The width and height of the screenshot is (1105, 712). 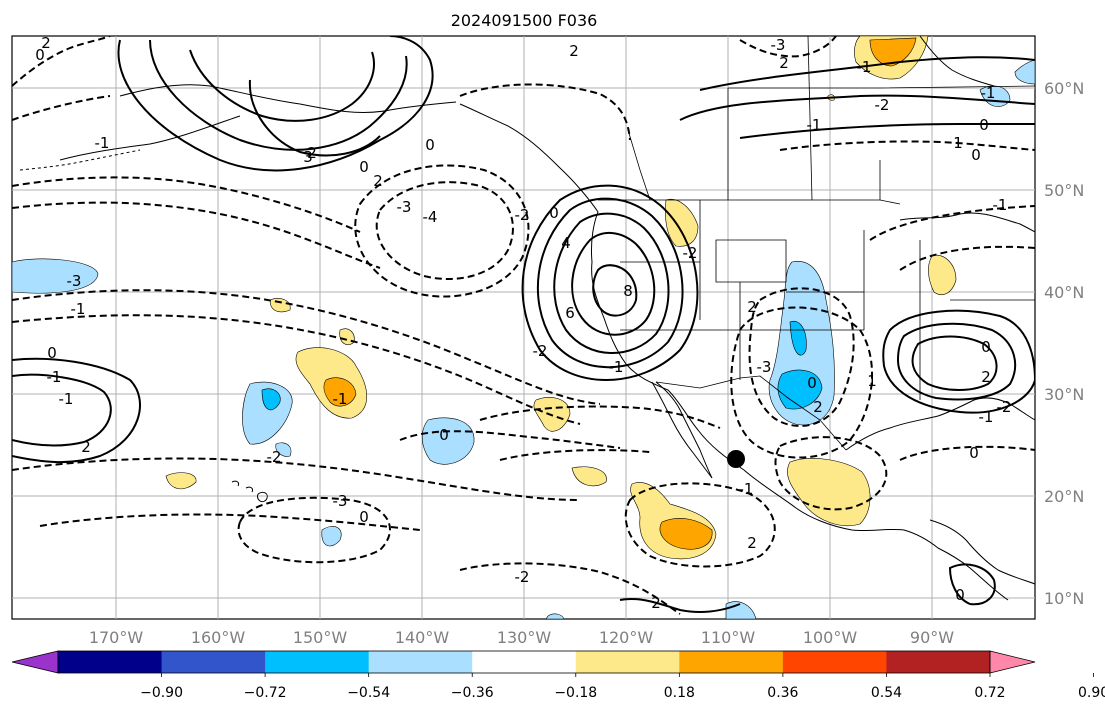 I want to click on colorbar-label: 0.18, so click(x=679, y=693).